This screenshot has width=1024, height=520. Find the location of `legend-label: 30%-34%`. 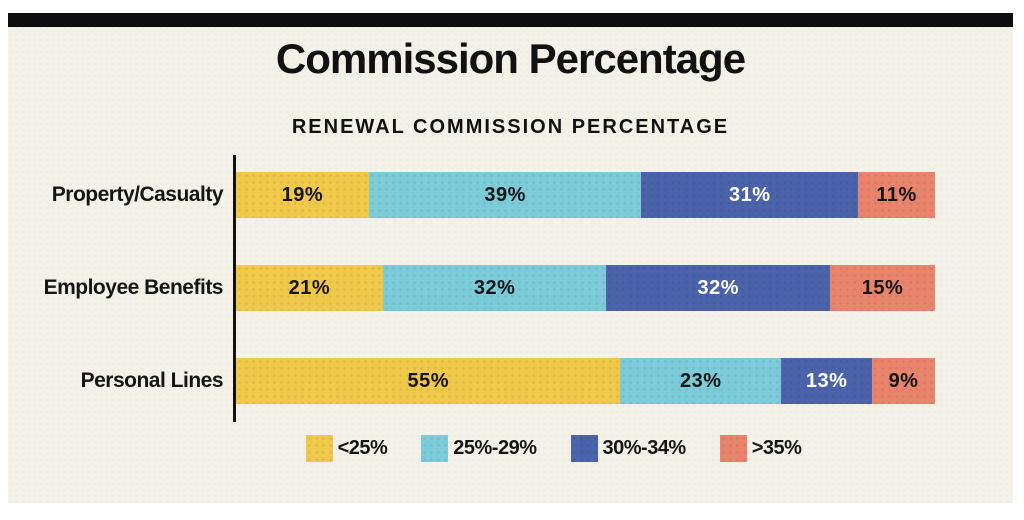

legend-label: 30%-34% is located at coordinates (644, 448).